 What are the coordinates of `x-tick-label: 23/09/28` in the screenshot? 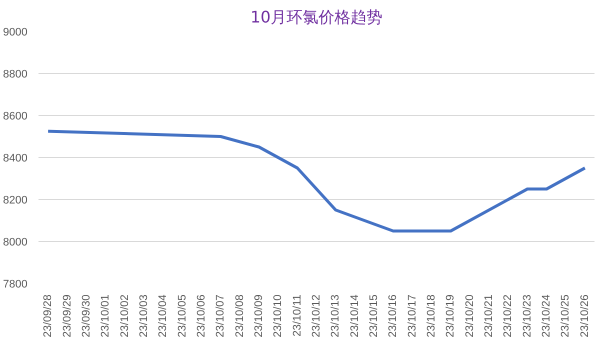 It's located at (48, 316).